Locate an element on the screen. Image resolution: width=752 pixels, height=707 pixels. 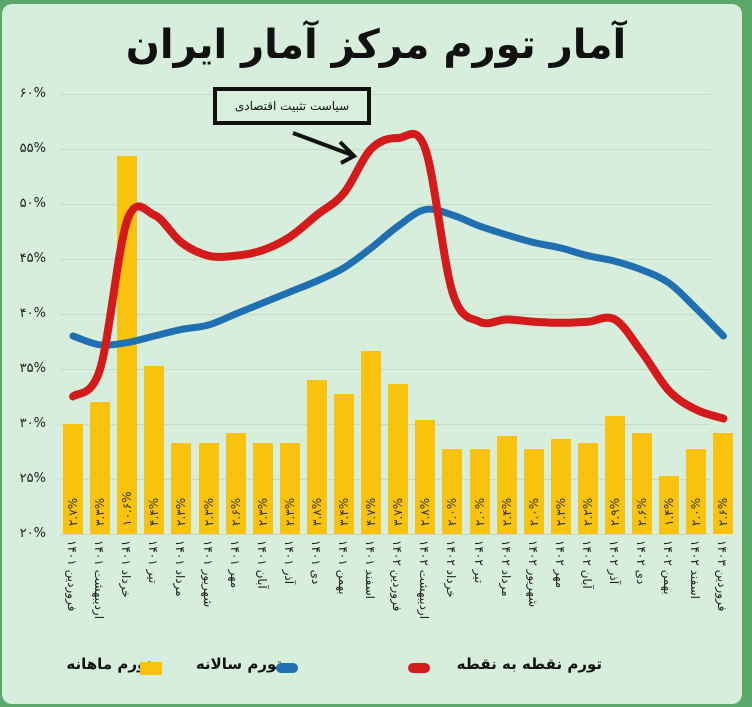
legend-label-point-to-point: تورم نقطه به نقطه is located at coordinates (529, 664).